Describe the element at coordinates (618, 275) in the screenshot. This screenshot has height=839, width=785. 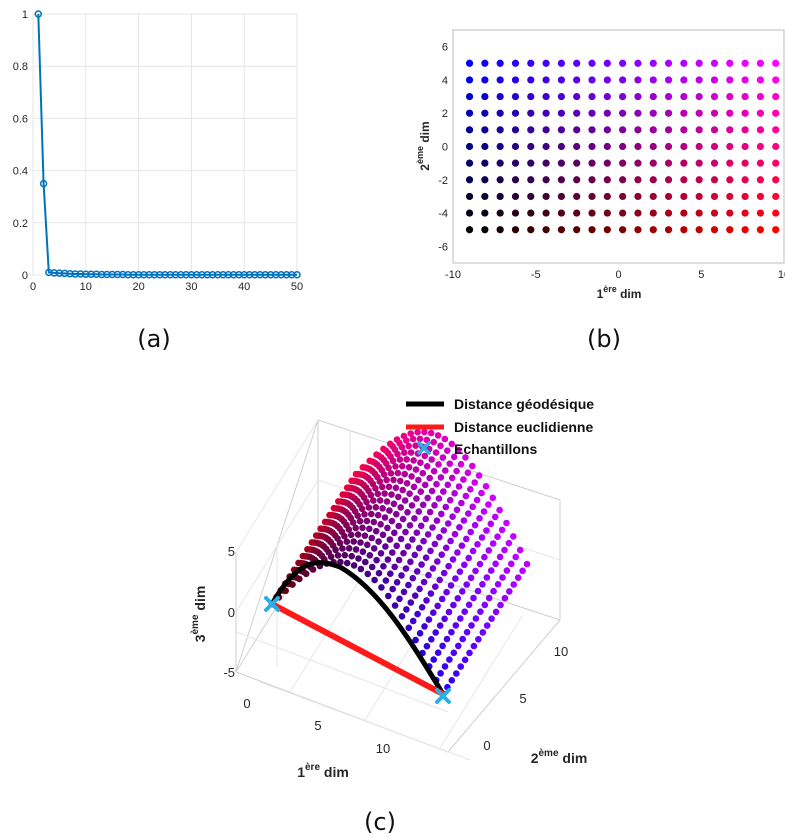
I see `panel-b-x-tick: 0` at that location.